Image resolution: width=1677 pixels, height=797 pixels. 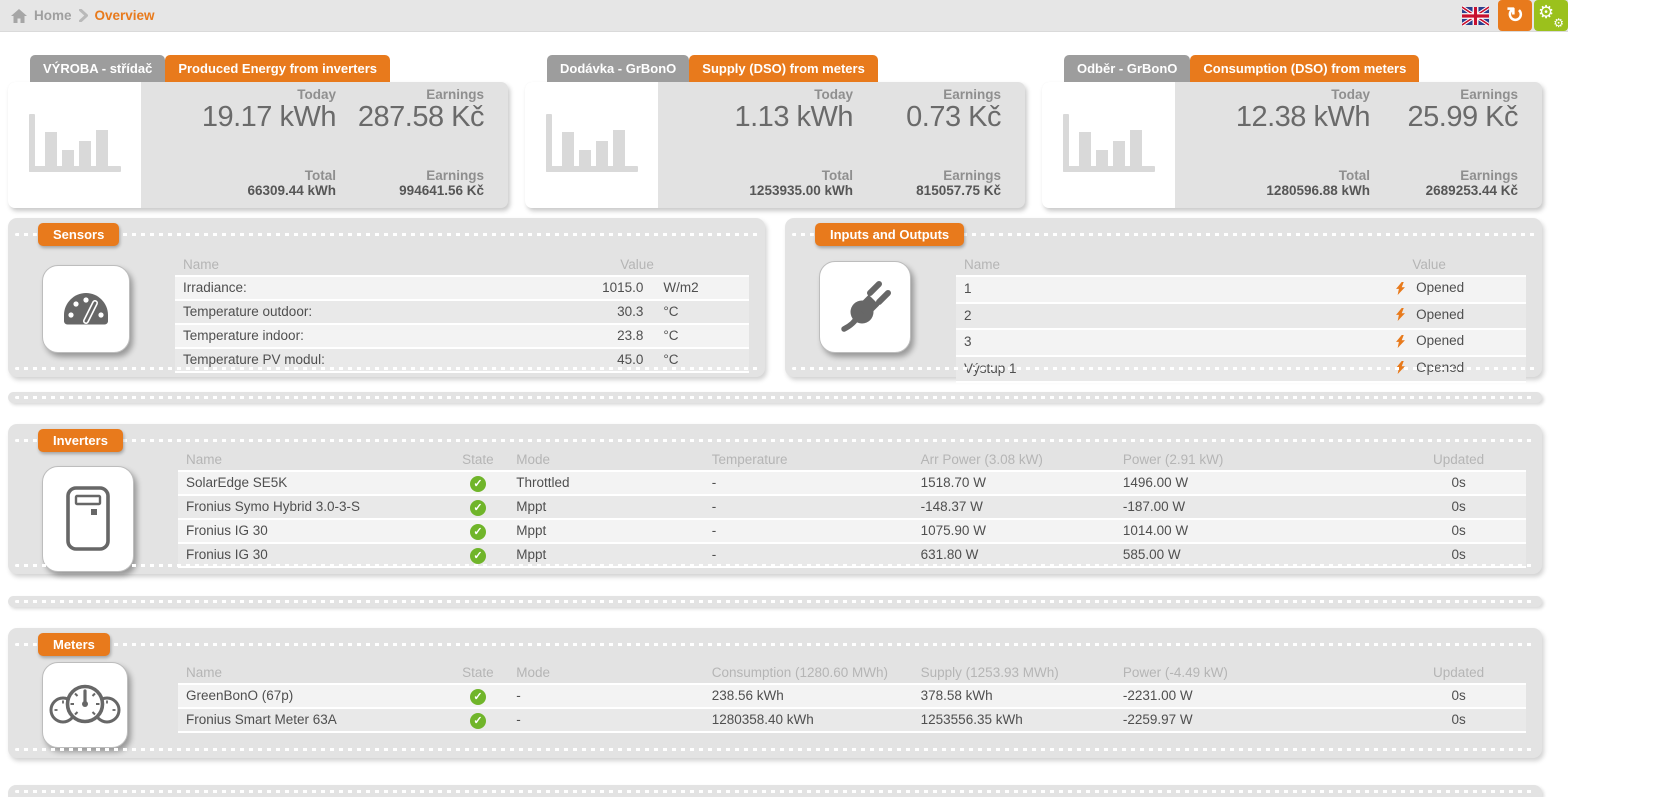 I want to click on sensor-row: Temperature indoor: 23.8 °C, so click(x=462, y=336).